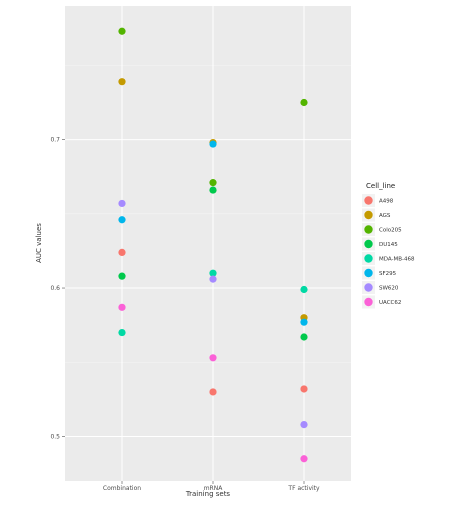 The width and height of the screenshot is (474, 508). What do you see at coordinates (122, 307) in the screenshot?
I see `data-point: UACC62 — Combination: 0.587` at bounding box center [122, 307].